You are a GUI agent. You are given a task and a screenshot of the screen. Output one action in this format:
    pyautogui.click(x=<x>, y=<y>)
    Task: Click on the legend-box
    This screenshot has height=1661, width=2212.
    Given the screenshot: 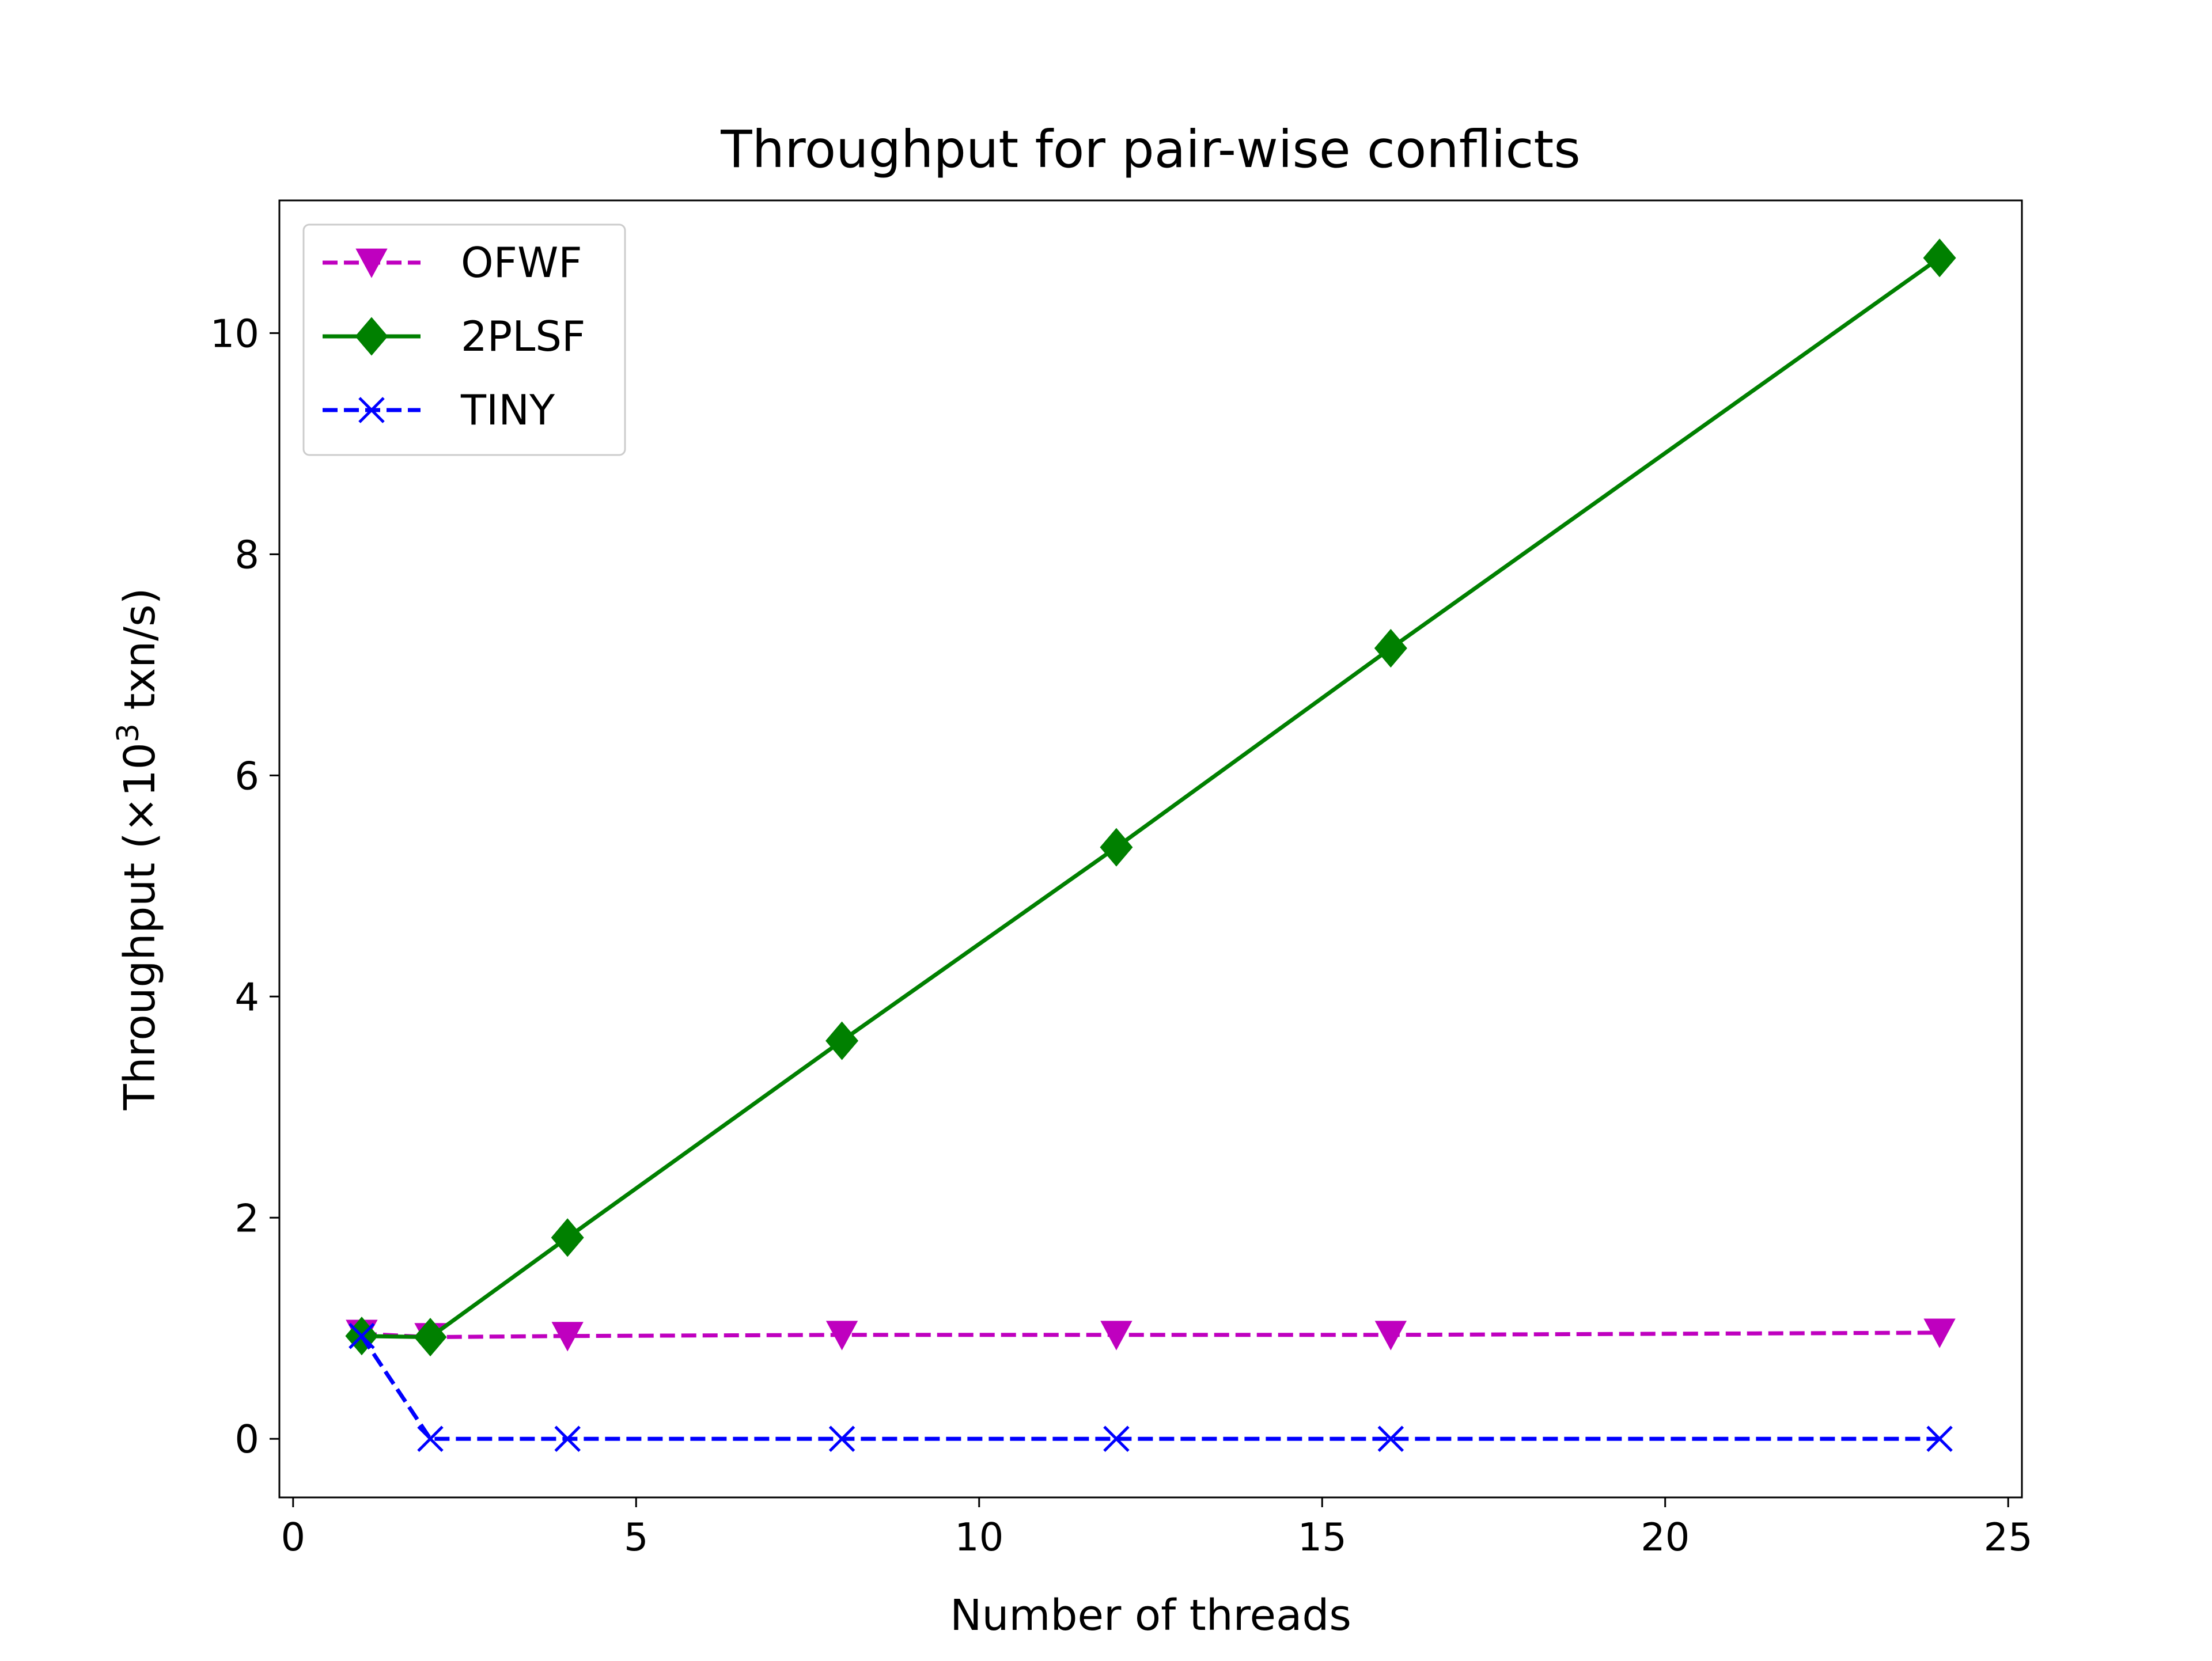 What is the action you would take?
    pyautogui.click(x=464, y=339)
    